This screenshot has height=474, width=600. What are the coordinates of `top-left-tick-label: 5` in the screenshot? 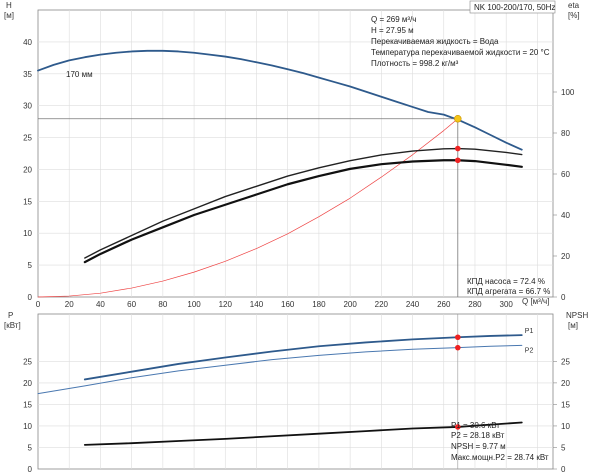 It's located at (30, 265).